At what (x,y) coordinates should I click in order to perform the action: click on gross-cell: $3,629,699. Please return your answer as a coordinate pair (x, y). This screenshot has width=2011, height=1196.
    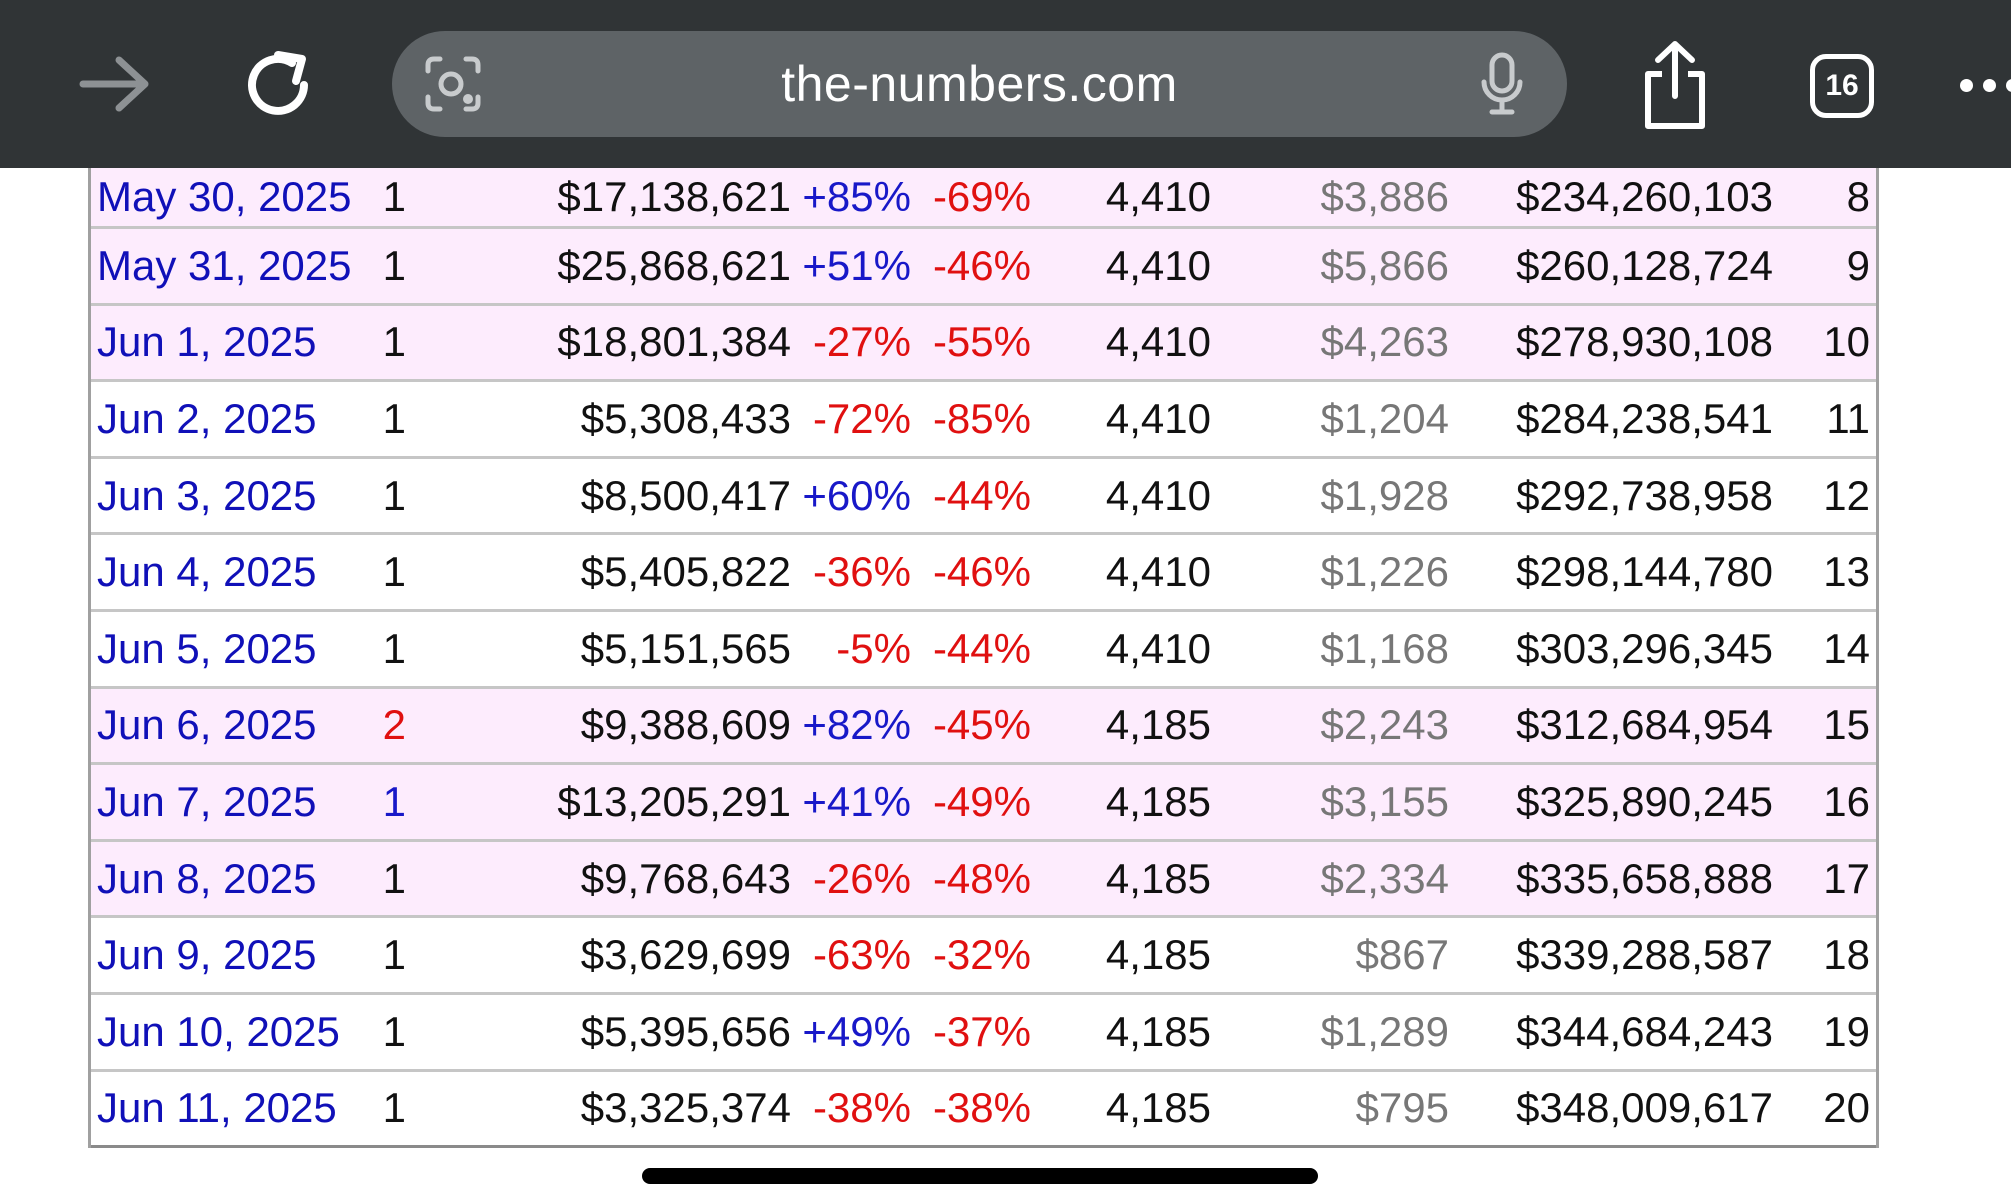
    Looking at the image, I should click on (685, 955).